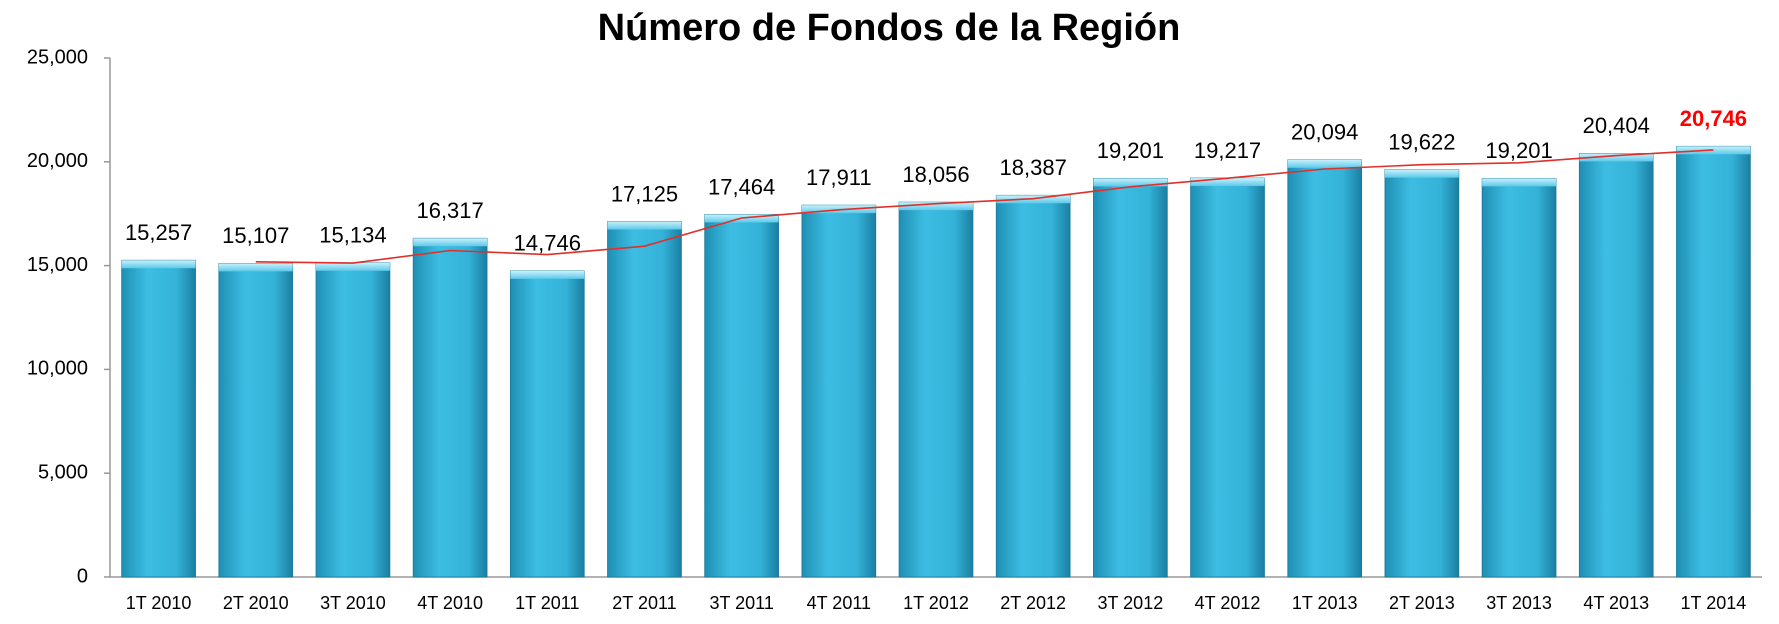 The image size is (1779, 624). What do you see at coordinates (1033, 167) in the screenshot?
I see `value-label: 18,387` at bounding box center [1033, 167].